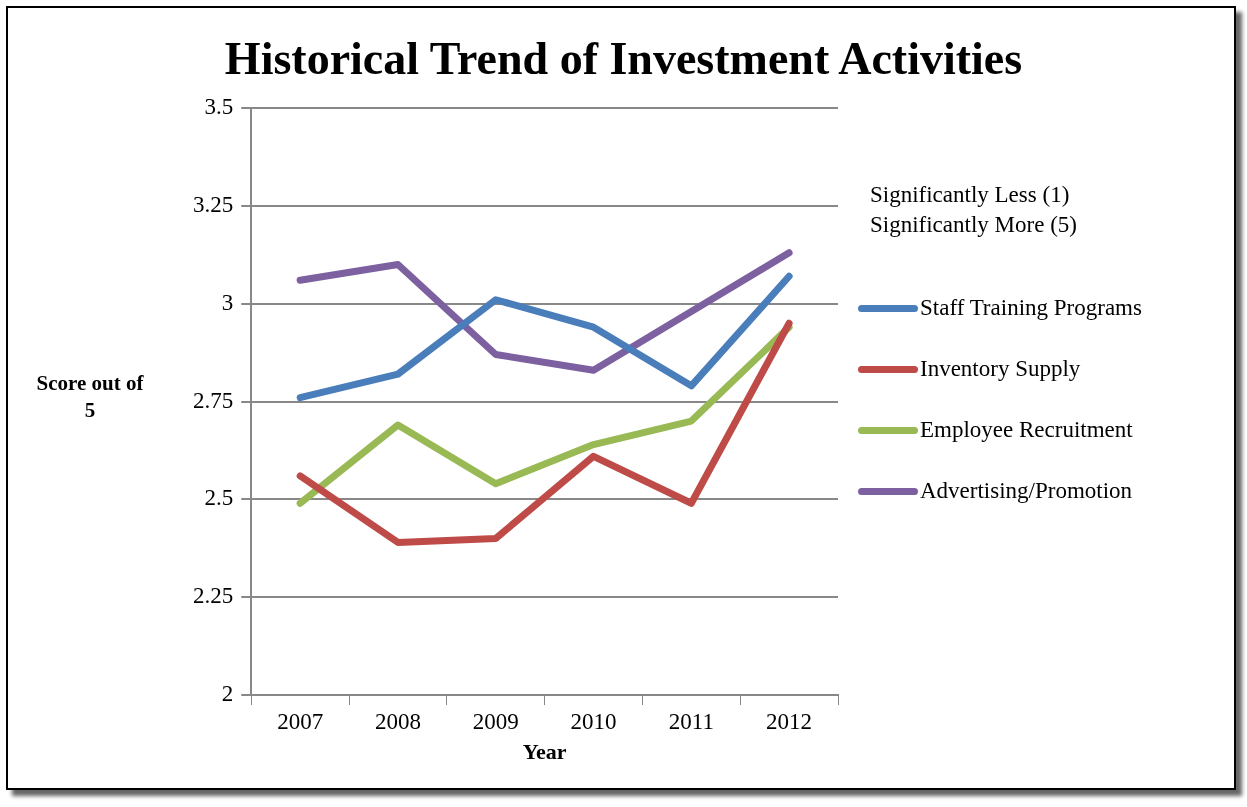 The height and width of the screenshot is (807, 1247). I want to click on y-tick-label: 3.5, so click(219, 107).